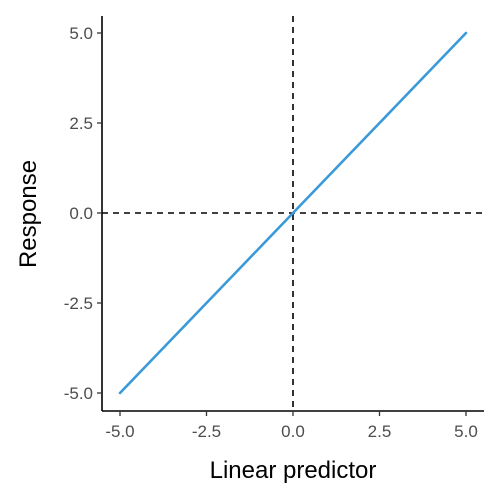 The image size is (499, 499). I want to click on y-tick-label: 0.0, so click(81, 213).